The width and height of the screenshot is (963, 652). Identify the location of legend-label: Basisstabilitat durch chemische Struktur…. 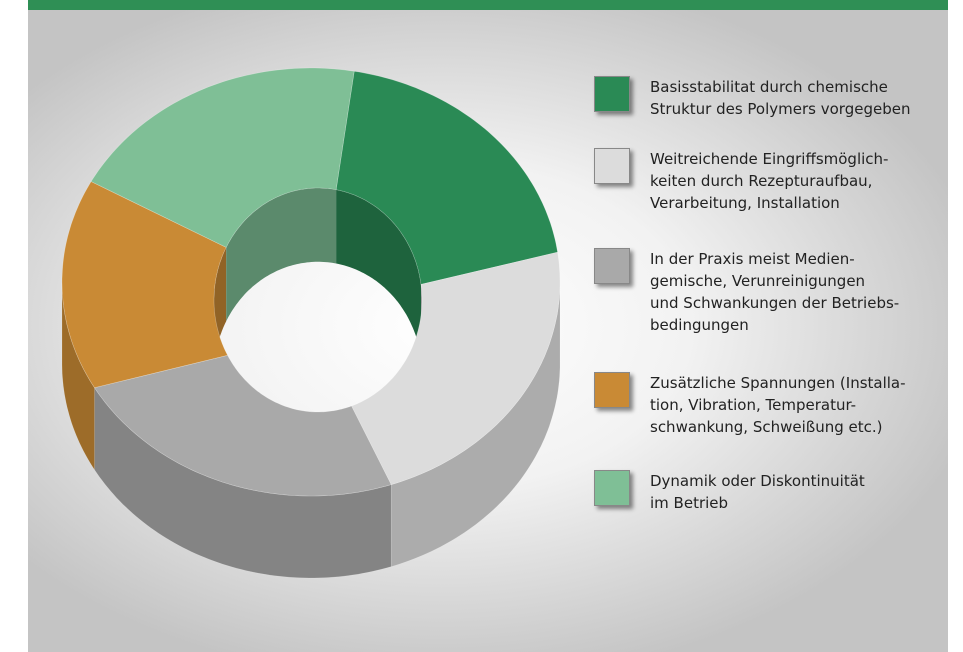
(780, 98).